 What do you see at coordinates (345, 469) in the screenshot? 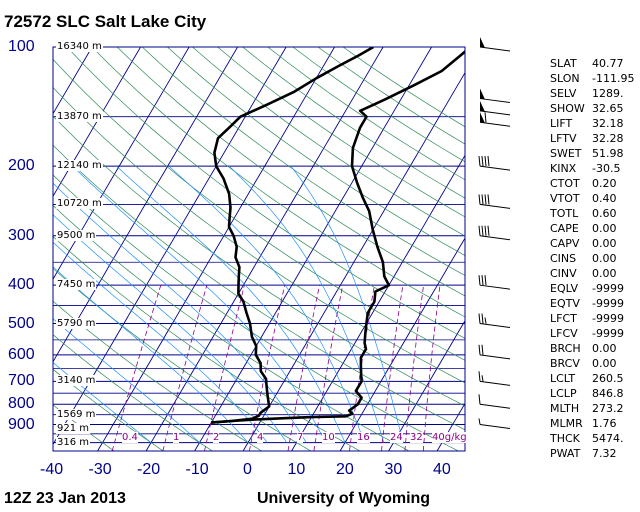
I see `temperature-tick-label: 20` at bounding box center [345, 469].